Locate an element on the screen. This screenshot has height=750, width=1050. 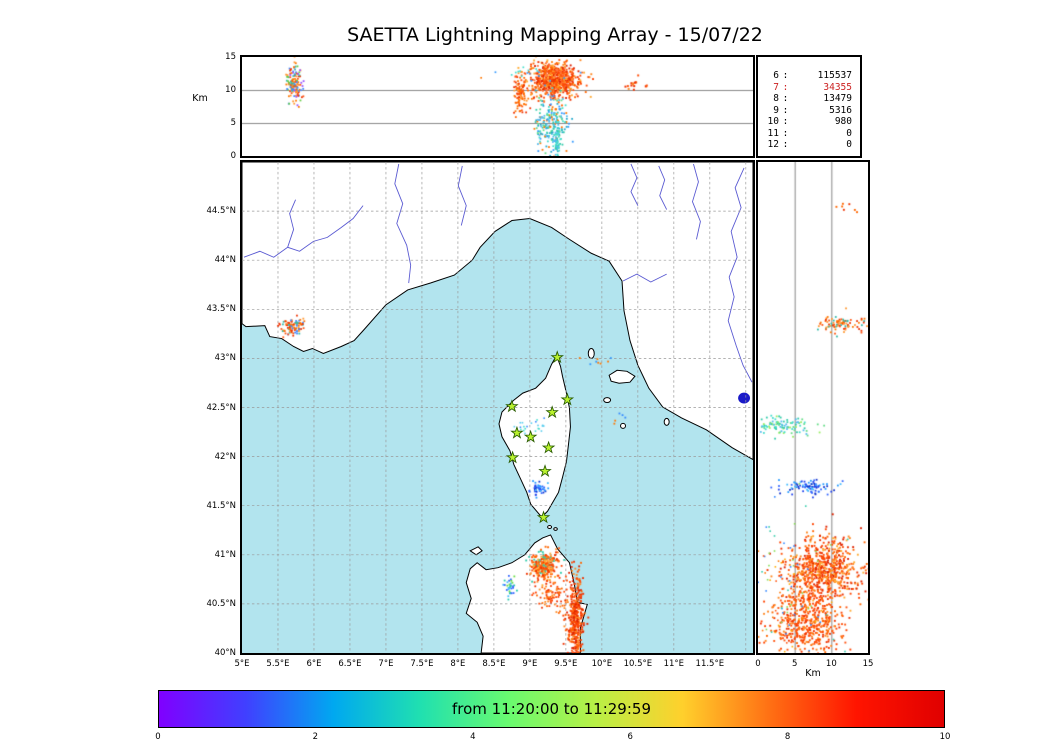
map-longitude-tick: 6°E is located at coordinates (314, 664).